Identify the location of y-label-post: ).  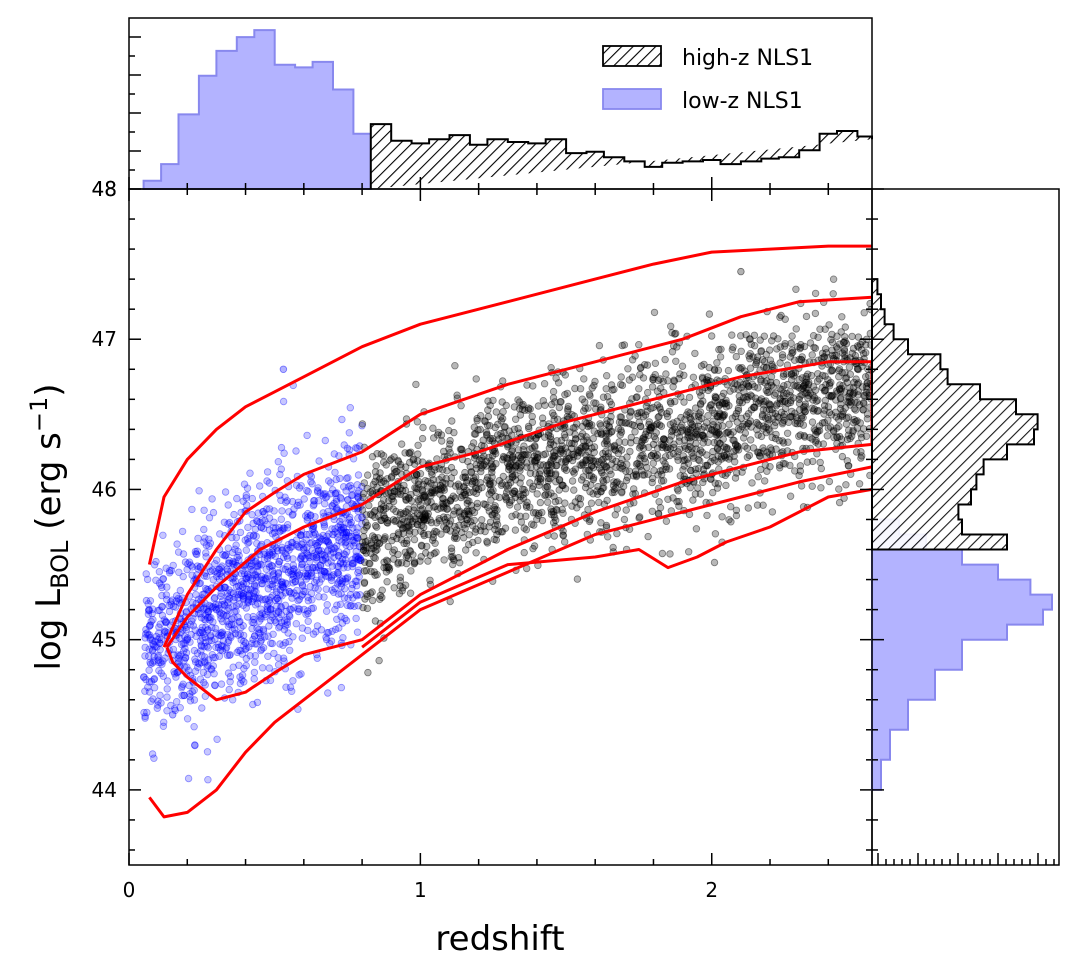
(49, 389).